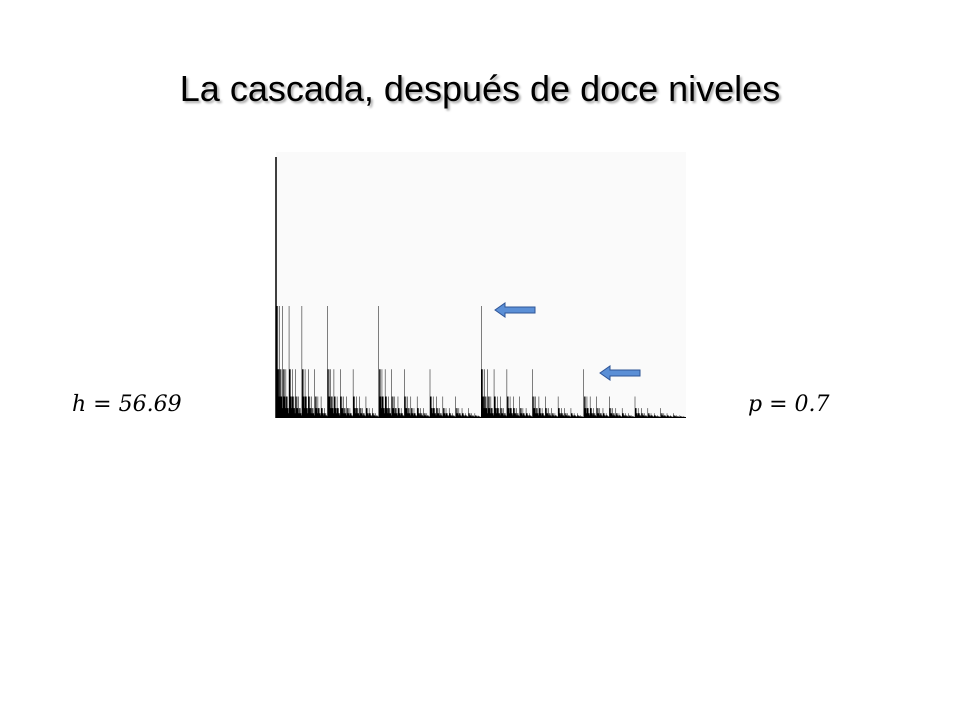 This screenshot has height=720, width=960. Describe the element at coordinates (480, 88) in the screenshot. I see `slide-title: La cascada, después de doce niveles` at that location.